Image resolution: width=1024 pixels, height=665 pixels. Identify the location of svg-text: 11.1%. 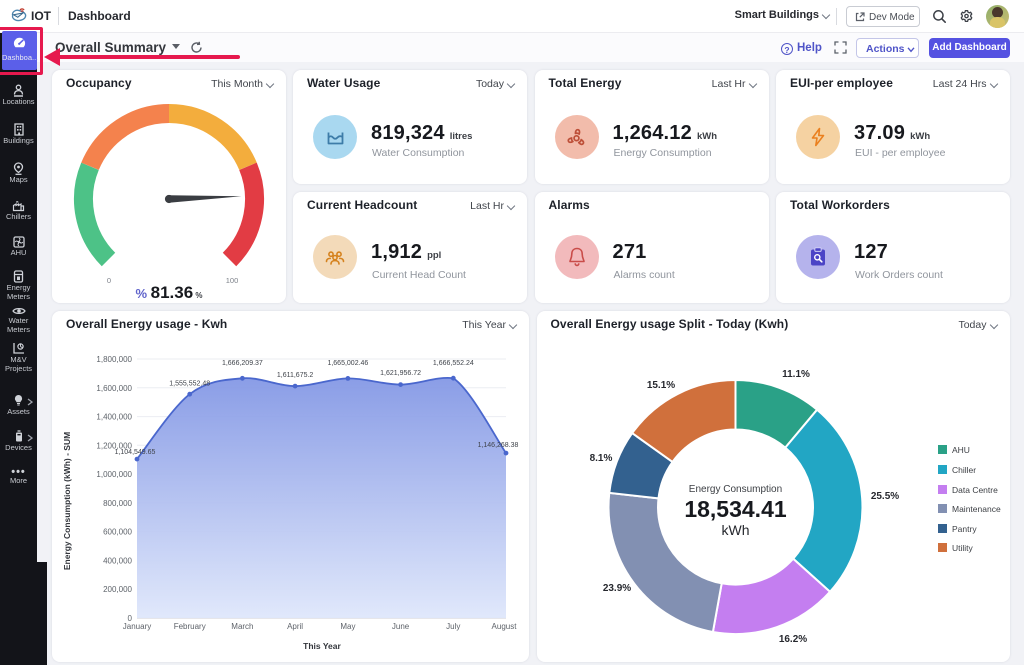
(796, 374).